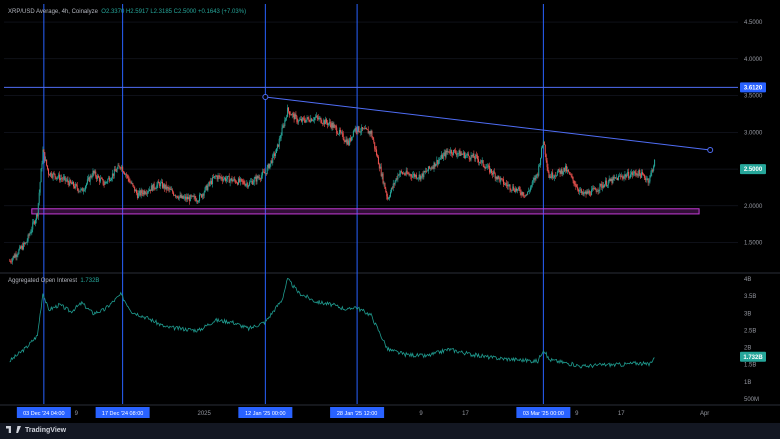 The width and height of the screenshot is (780, 439). I want to click on oi-legend: Aggregated Open Interest 1.732B, so click(53, 281).